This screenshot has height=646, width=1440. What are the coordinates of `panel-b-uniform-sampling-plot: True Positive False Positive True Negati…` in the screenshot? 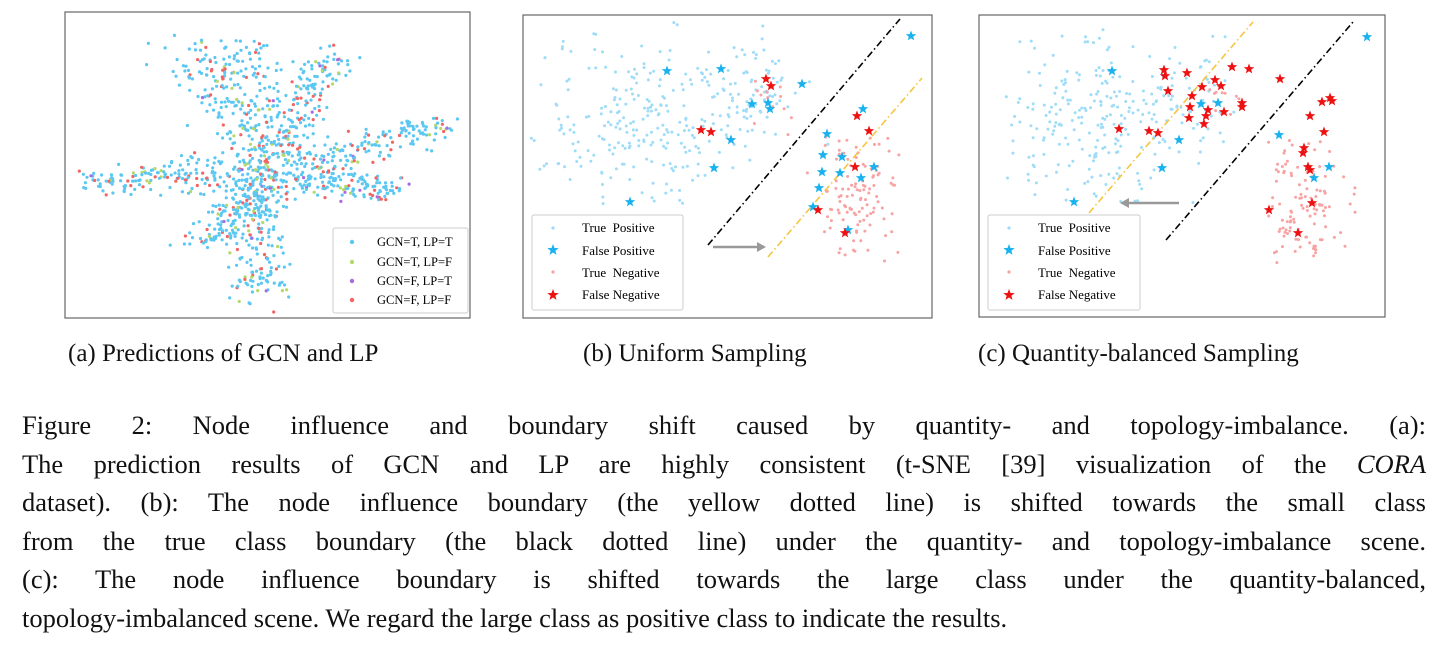 It's located at (727, 166).